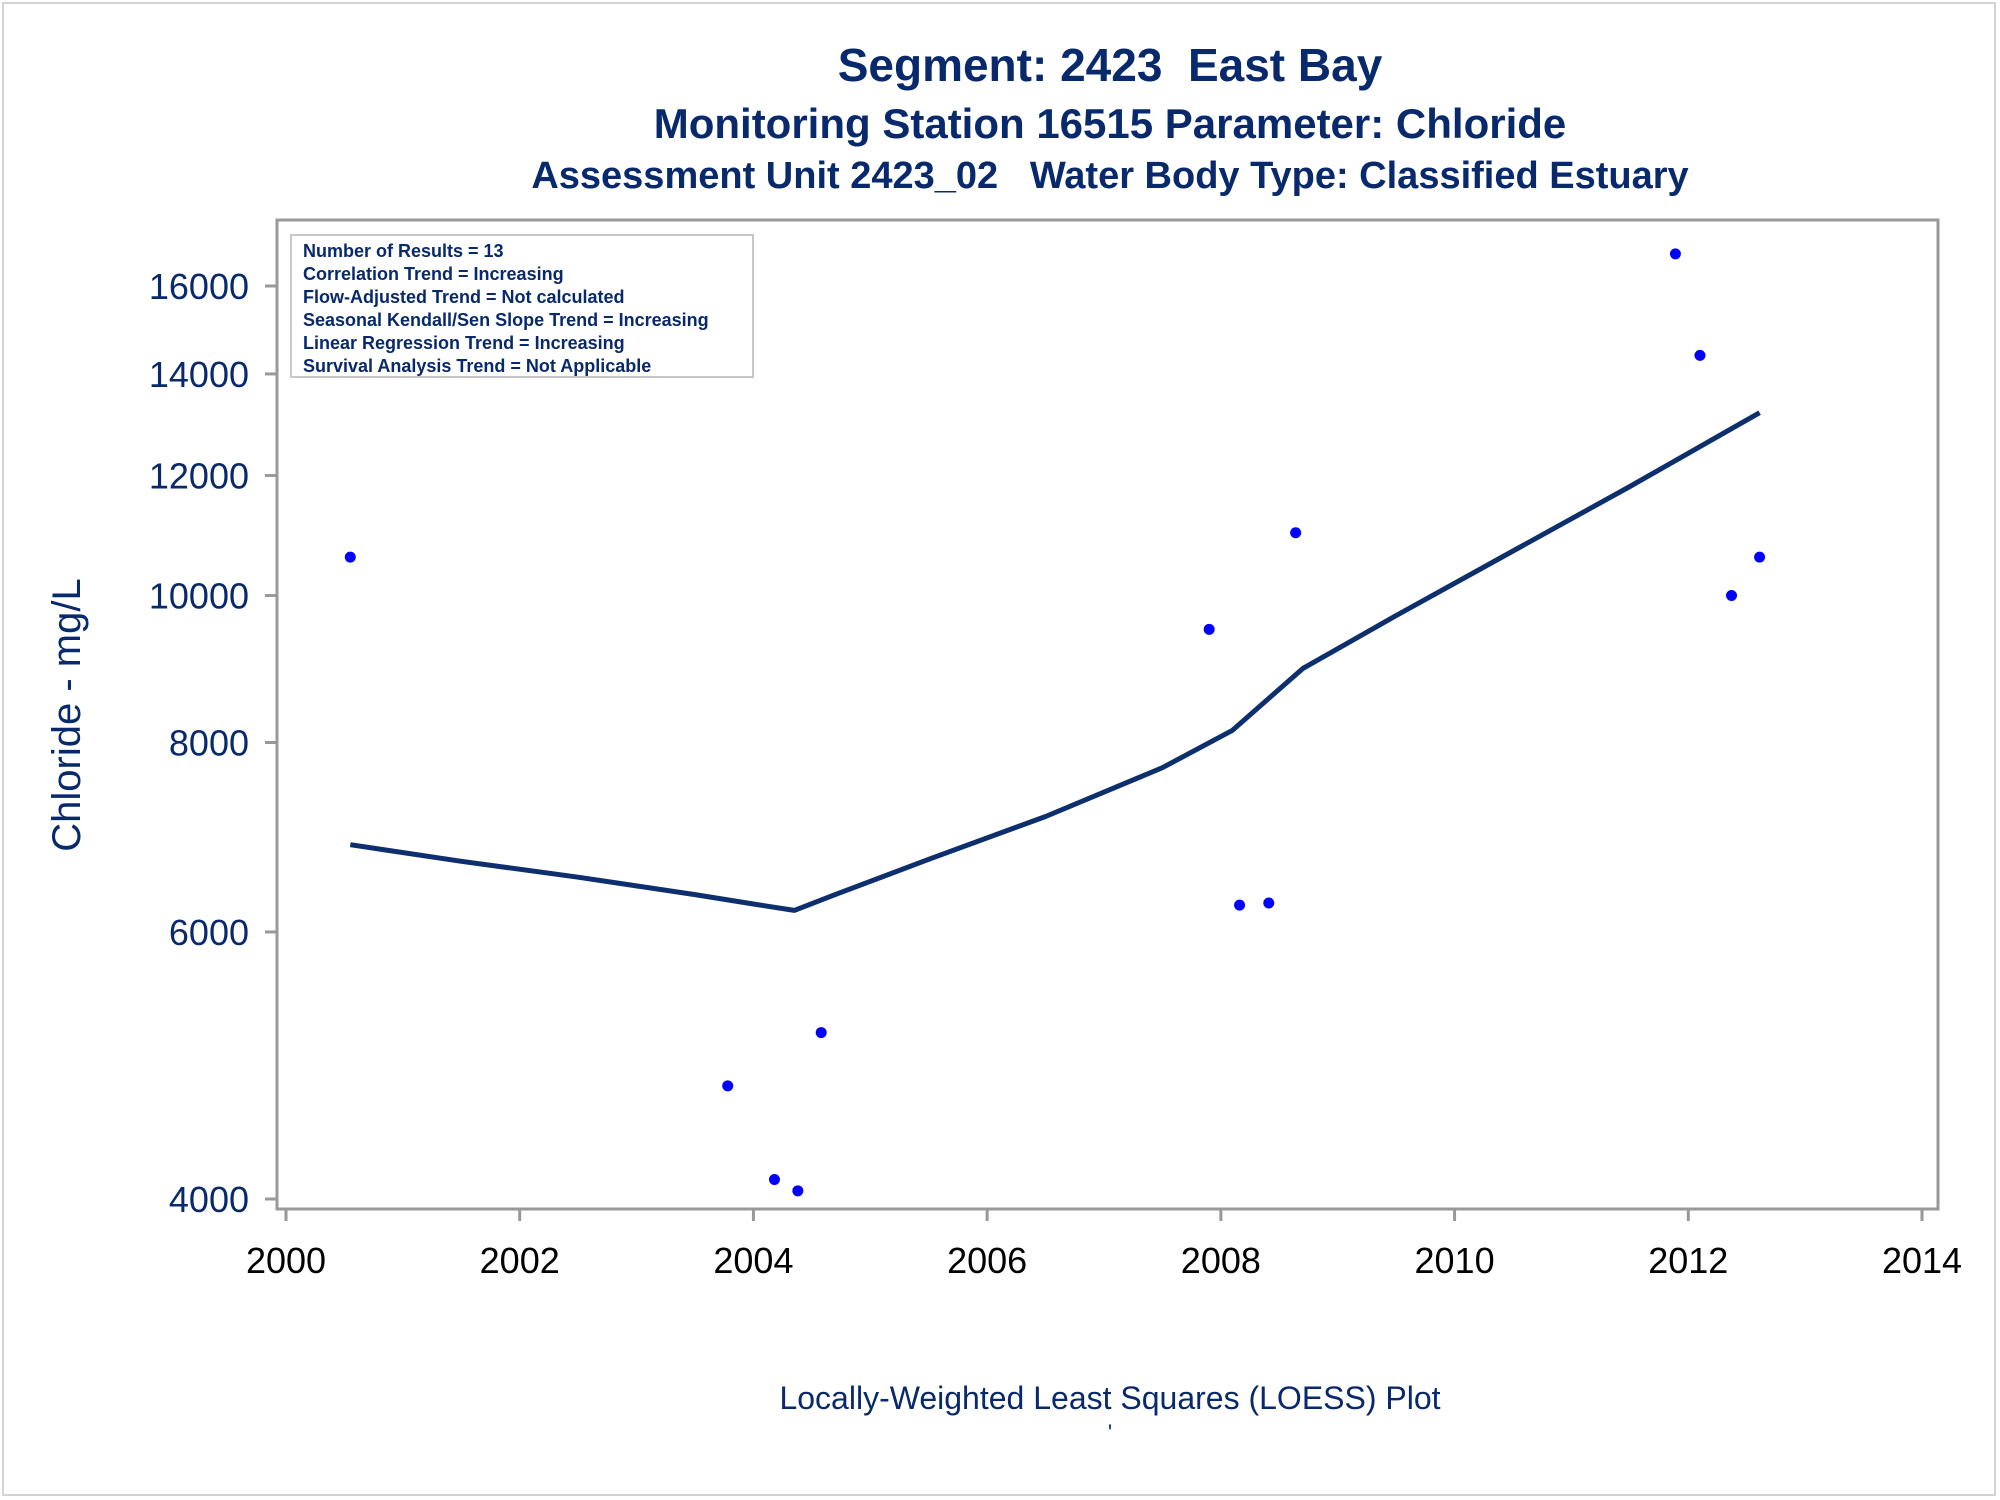  What do you see at coordinates (520, 1260) in the screenshot?
I see `x-tick-label: 2002` at bounding box center [520, 1260].